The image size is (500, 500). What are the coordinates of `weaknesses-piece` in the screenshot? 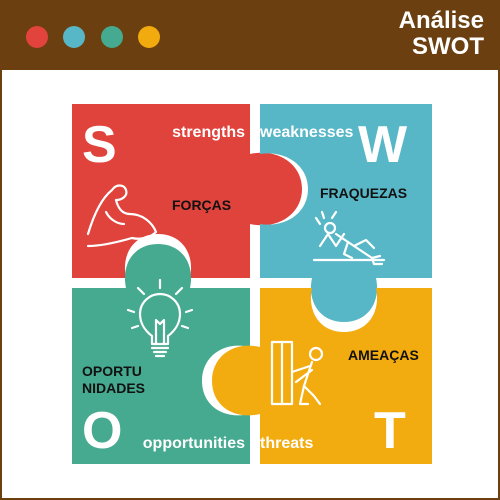 It's located at (346, 213).